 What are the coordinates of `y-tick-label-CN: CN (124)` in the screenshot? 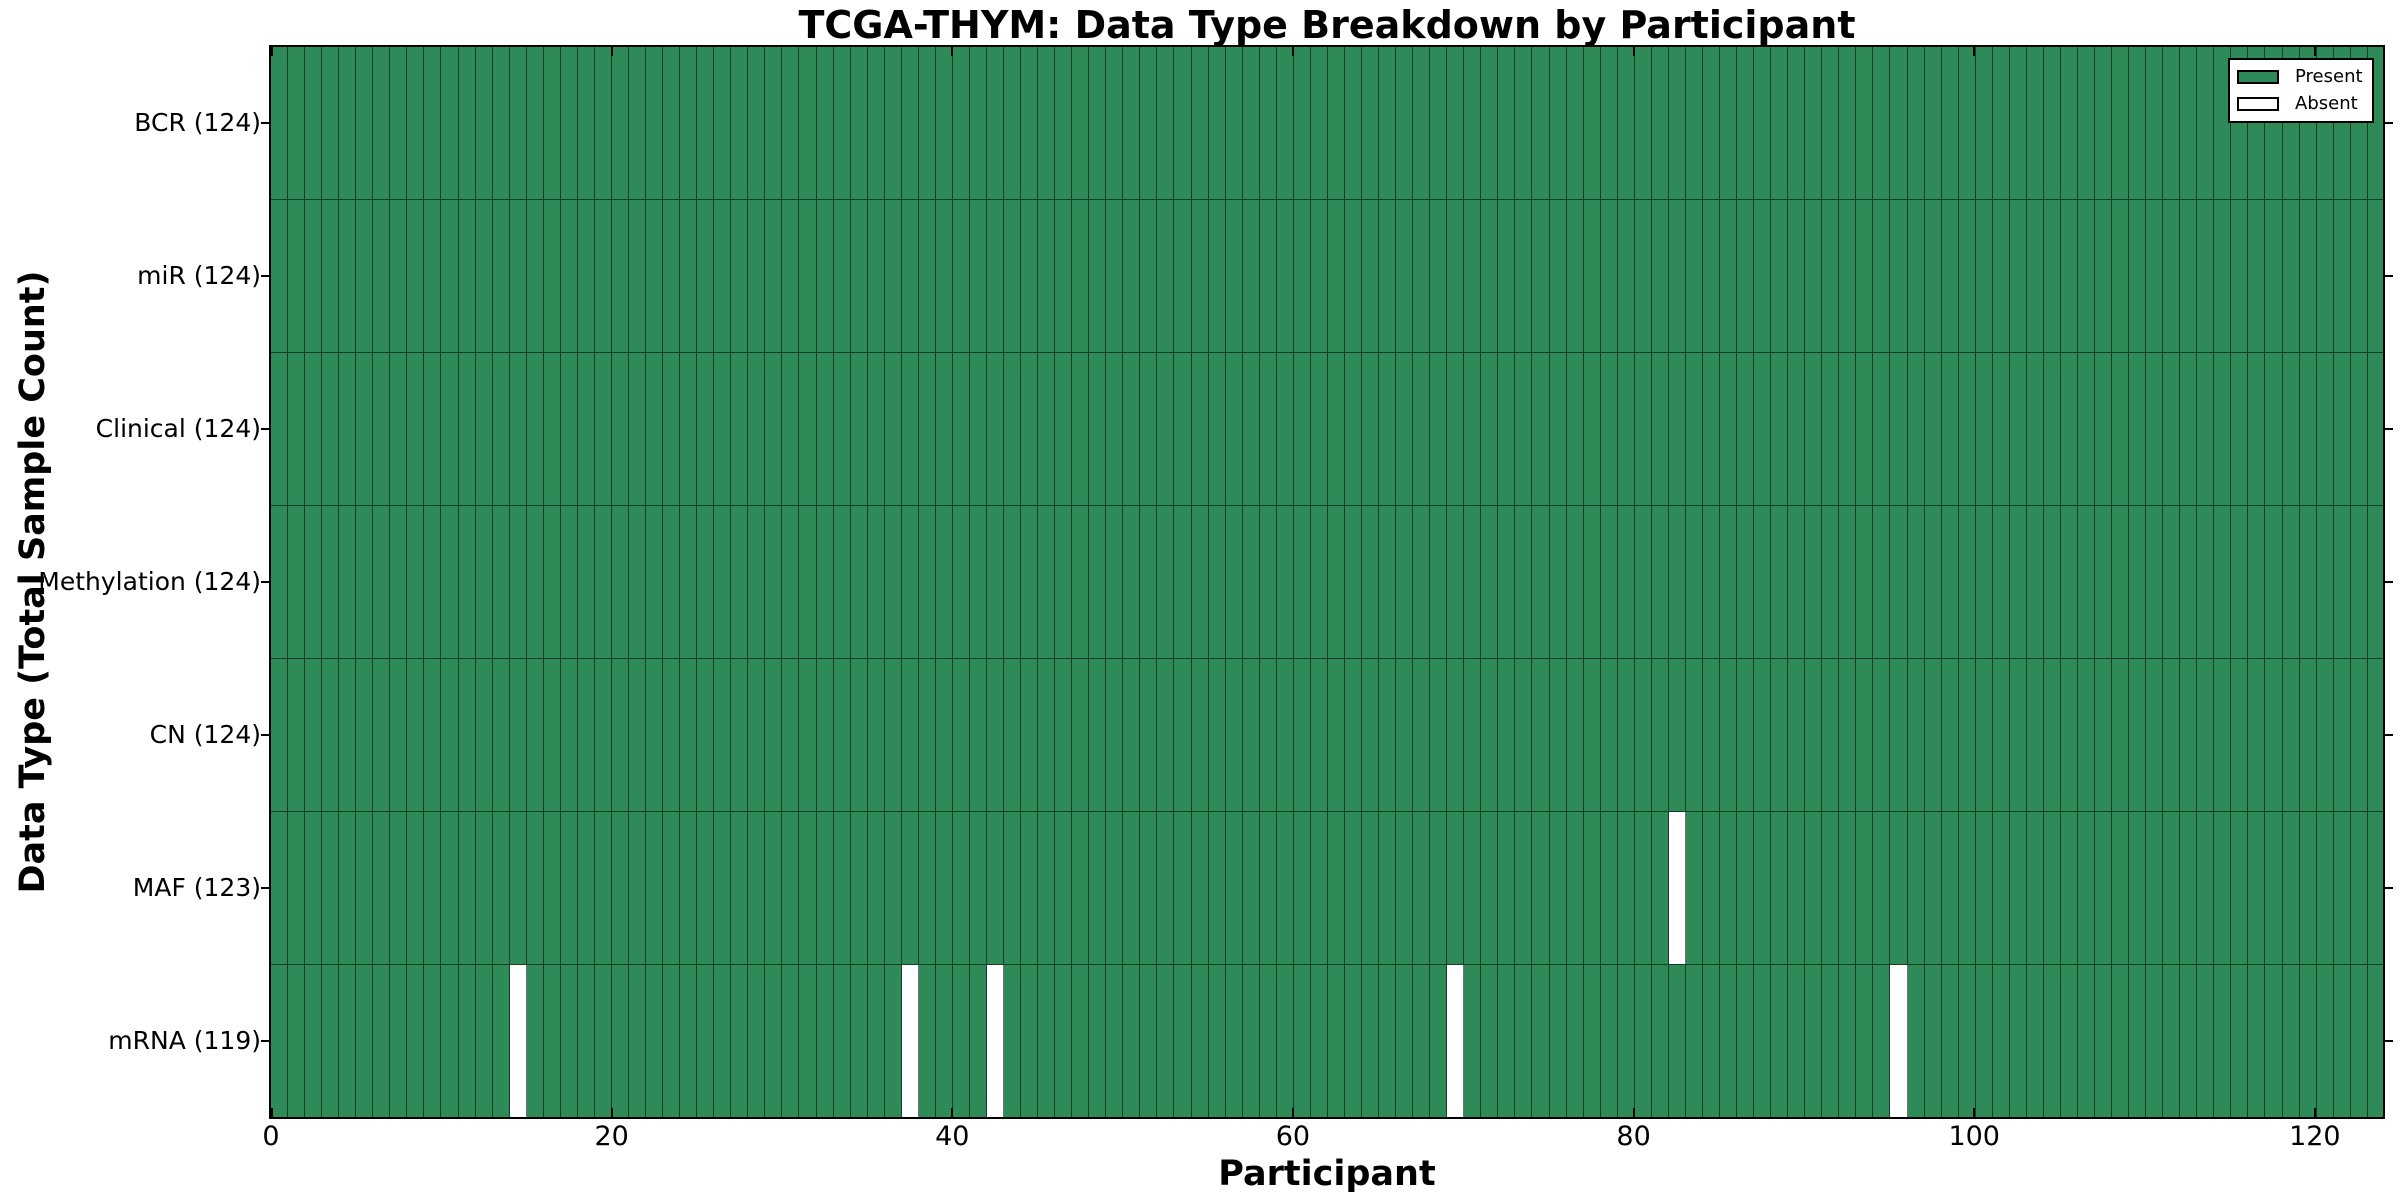 It's located at (205, 734).